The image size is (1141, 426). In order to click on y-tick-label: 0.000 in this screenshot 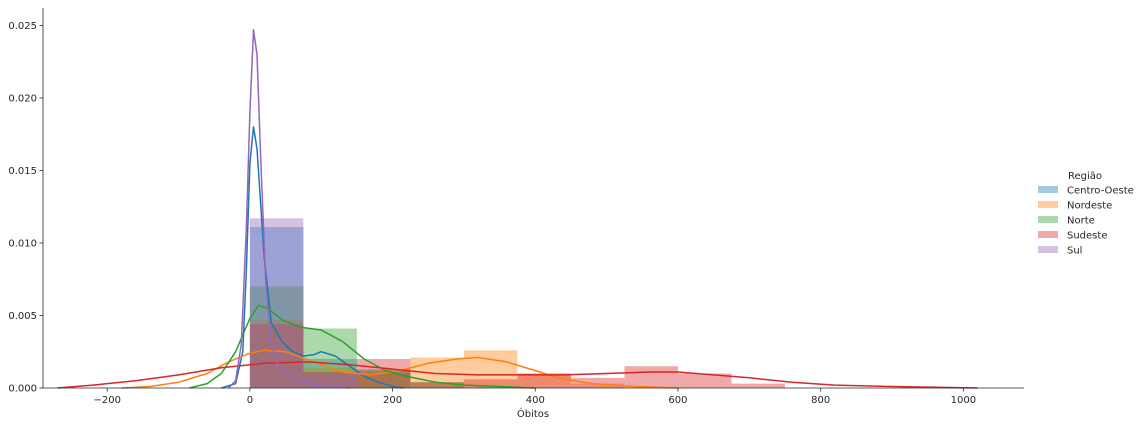, I will do `click(22, 389)`.